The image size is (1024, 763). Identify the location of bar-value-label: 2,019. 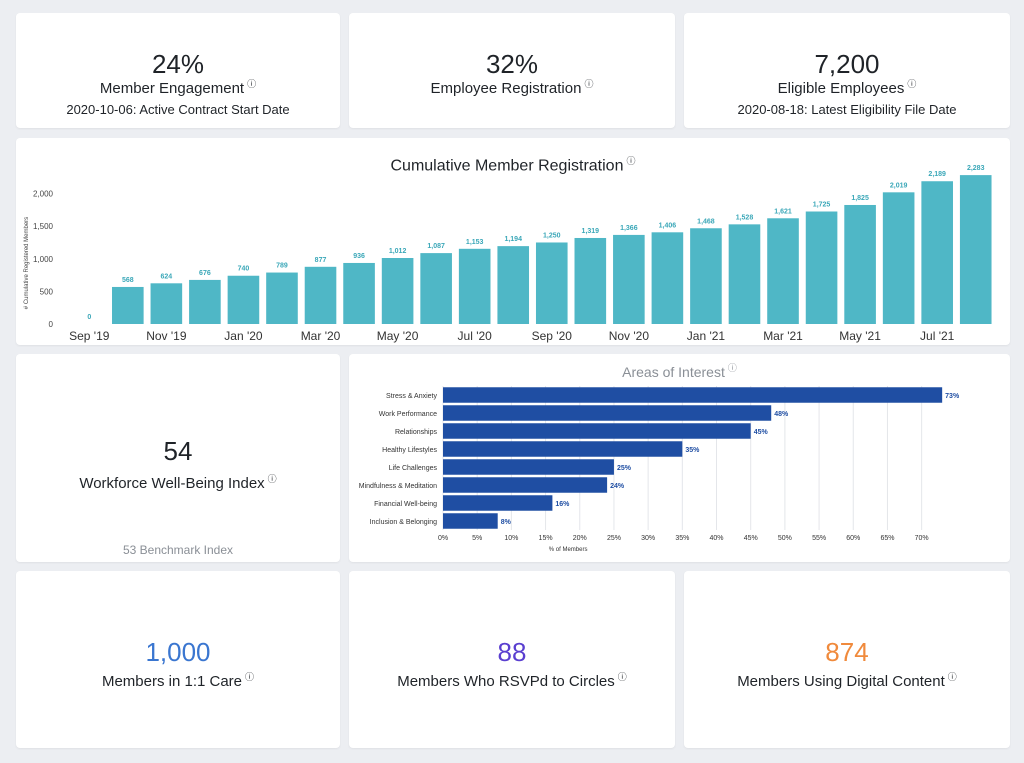
(899, 185).